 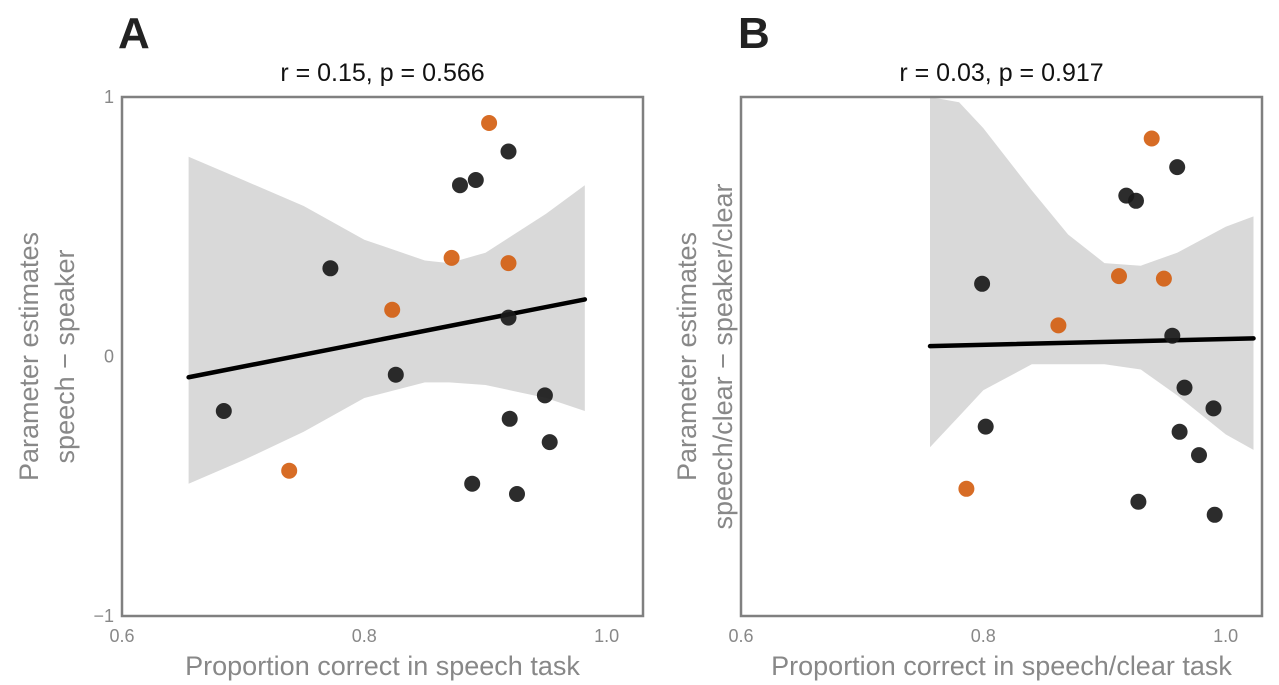 What do you see at coordinates (754, 33) in the screenshot?
I see `panel-label: B` at bounding box center [754, 33].